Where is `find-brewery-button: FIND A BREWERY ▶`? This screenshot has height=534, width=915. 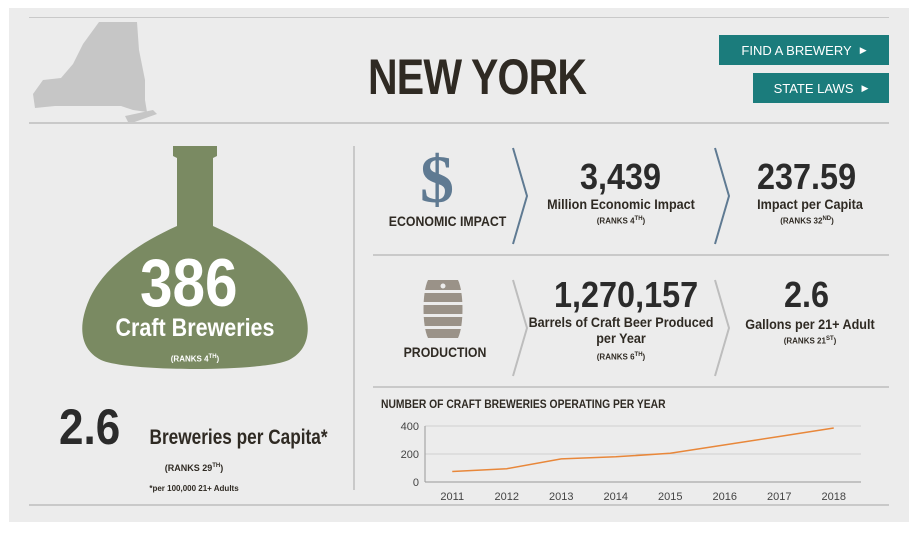
find-brewery-button: FIND A BREWERY ▶ is located at coordinates (804, 50).